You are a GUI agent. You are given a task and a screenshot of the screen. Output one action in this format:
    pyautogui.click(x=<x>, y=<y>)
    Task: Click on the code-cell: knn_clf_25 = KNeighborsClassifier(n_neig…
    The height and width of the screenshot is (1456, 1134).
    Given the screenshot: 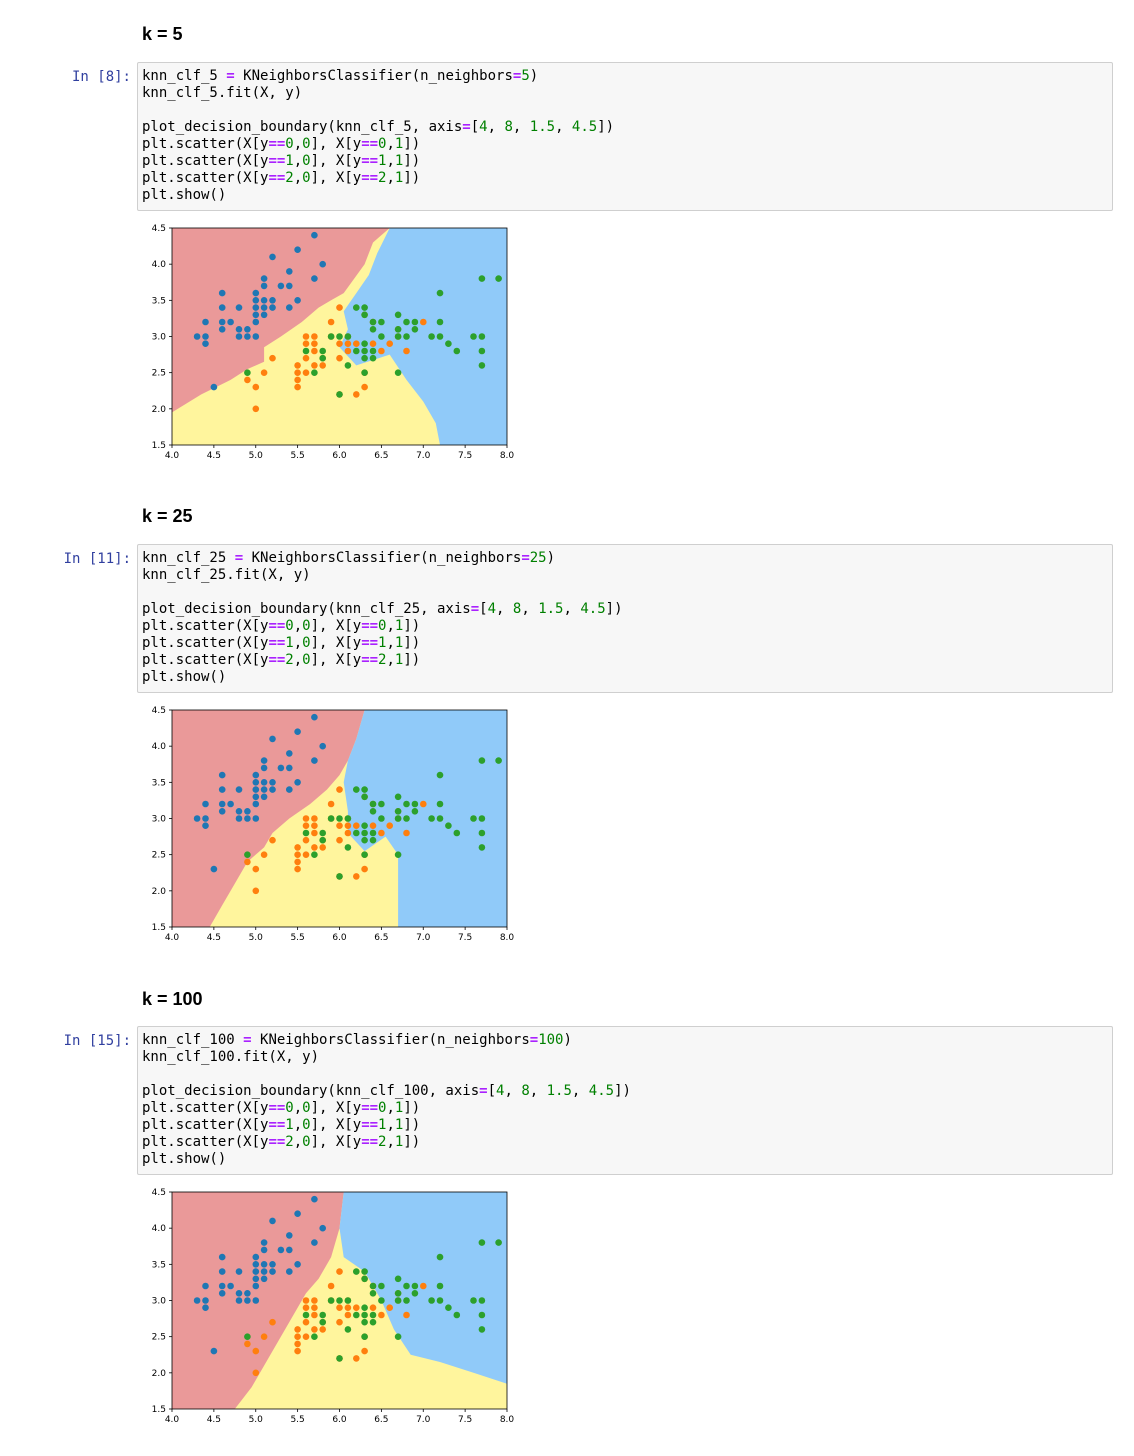 What is the action you would take?
    pyautogui.click(x=625, y=618)
    